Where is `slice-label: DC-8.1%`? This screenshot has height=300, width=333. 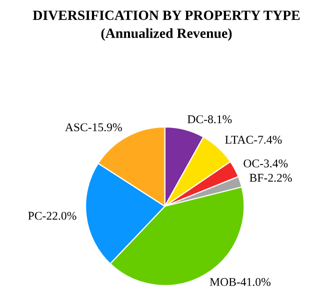 slice-label: DC-8.1% is located at coordinates (210, 119).